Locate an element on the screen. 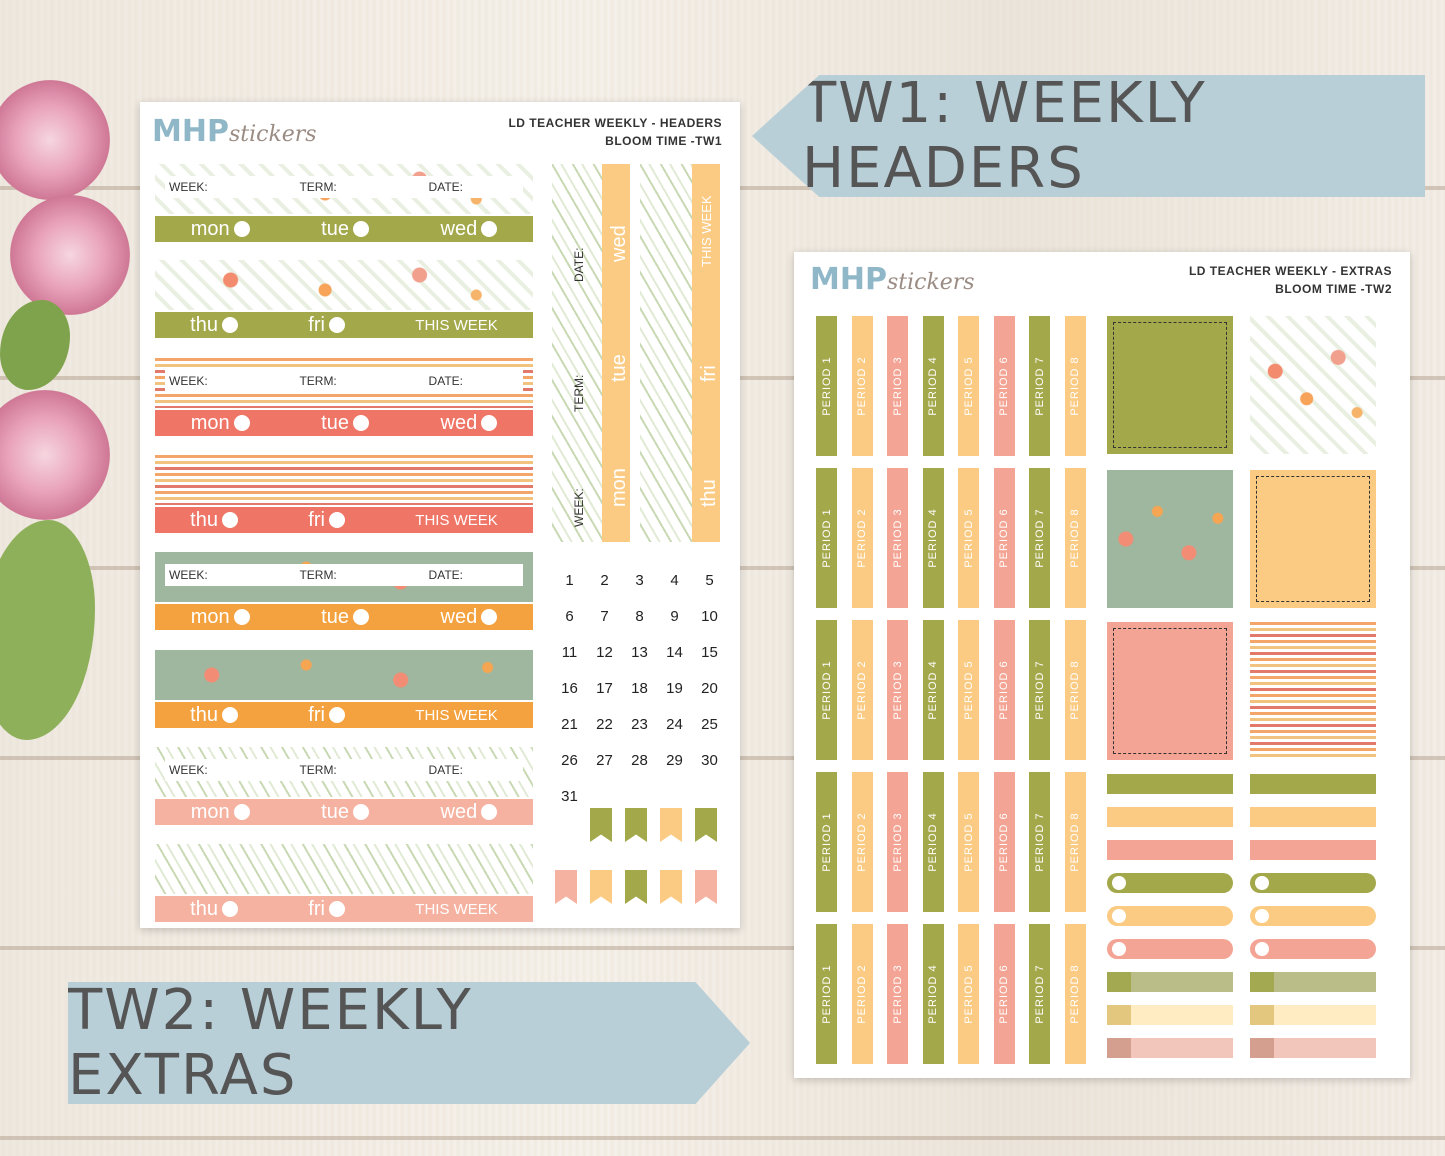  date-number: 6 is located at coordinates (569, 616).